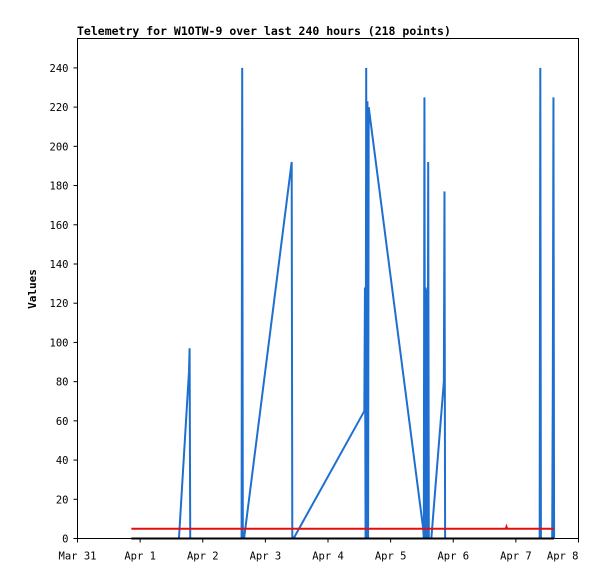 The height and width of the screenshot is (579, 615). I want to click on y-tick-label: 220, so click(59, 108).